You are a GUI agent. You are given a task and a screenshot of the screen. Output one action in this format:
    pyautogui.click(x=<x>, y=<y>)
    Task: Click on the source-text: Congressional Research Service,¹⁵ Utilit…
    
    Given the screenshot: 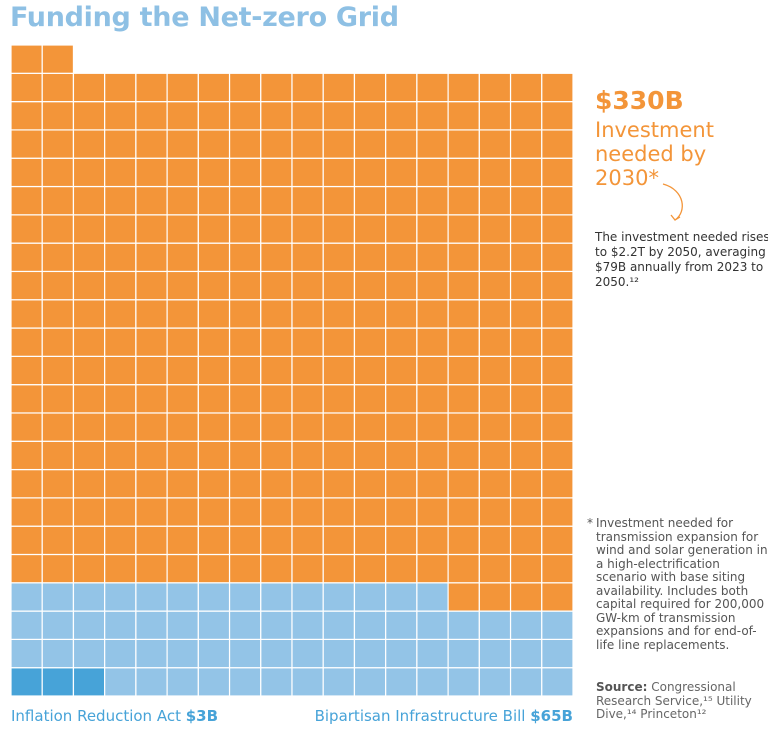 What is the action you would take?
    pyautogui.click(x=674, y=700)
    